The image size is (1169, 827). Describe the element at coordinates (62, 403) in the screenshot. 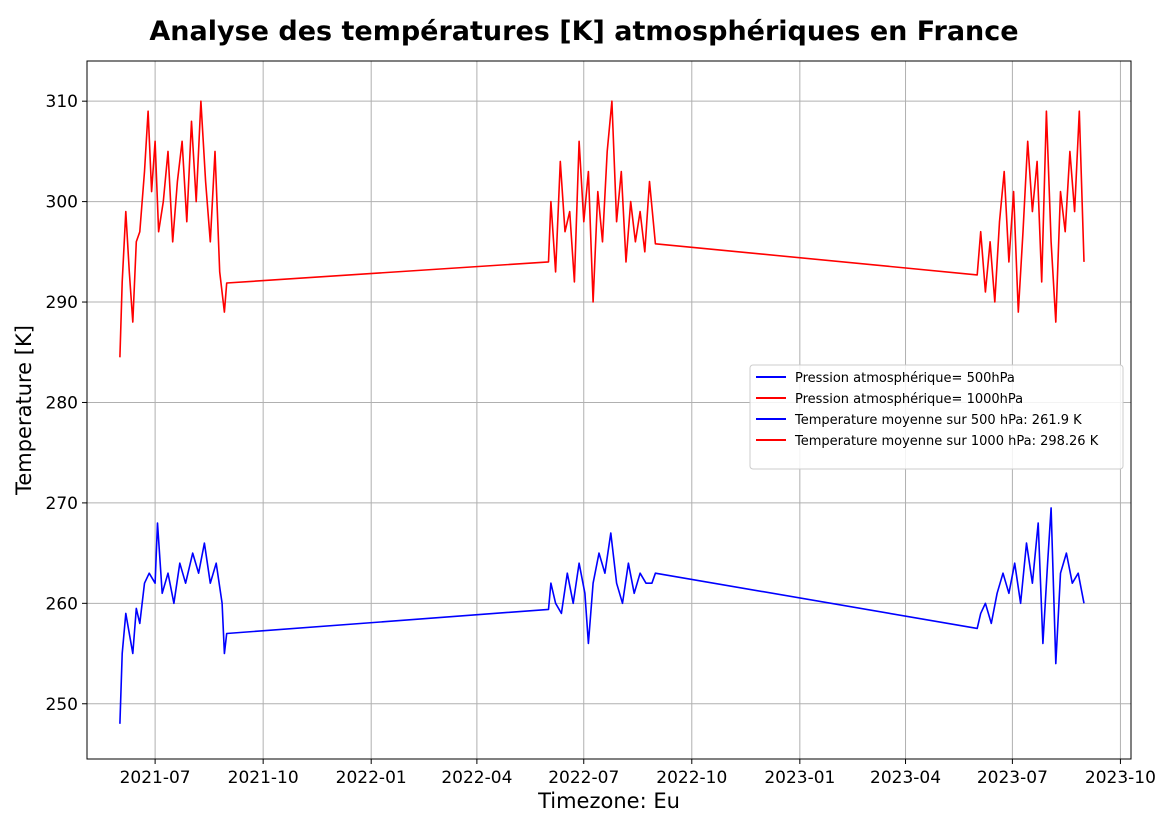

I see `y-tick-label: 280` at that location.